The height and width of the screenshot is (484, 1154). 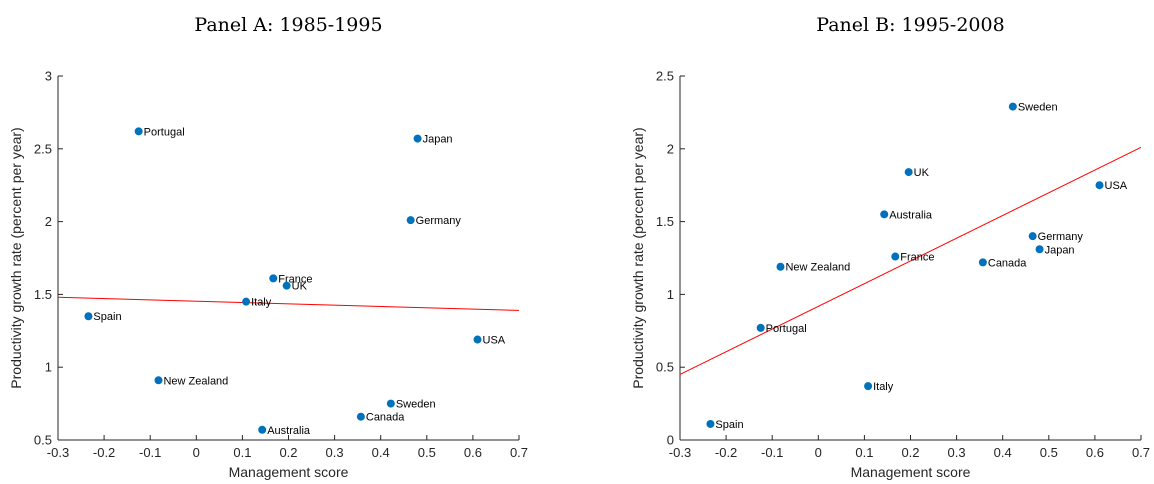 I want to click on chart-title: Panel B: 1995-2008, so click(x=910, y=25).